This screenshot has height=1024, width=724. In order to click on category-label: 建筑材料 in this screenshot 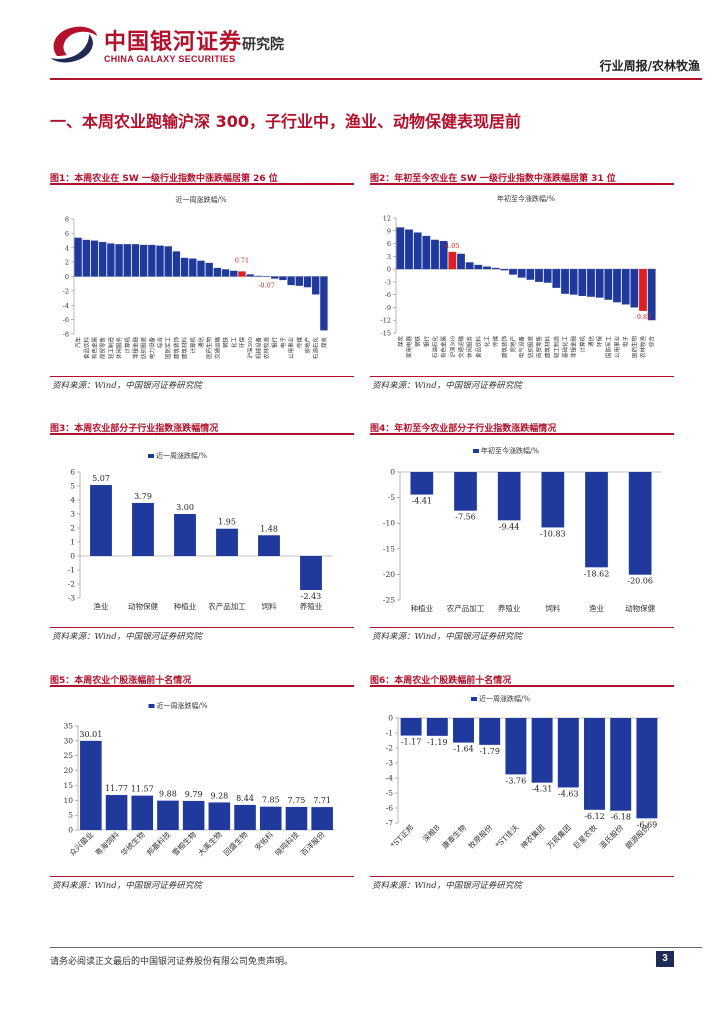, I will do `click(185, 348)`.